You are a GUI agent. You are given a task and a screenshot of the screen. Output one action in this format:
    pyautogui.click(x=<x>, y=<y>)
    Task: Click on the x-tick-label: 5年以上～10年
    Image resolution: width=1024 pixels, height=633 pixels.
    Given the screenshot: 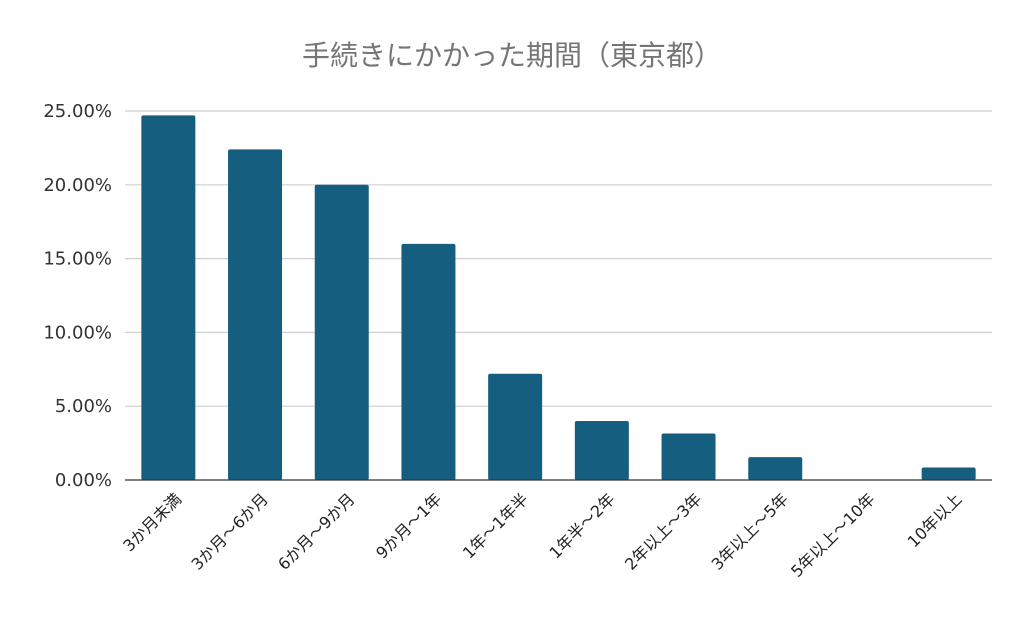 What is the action you would take?
    pyautogui.click(x=833, y=535)
    